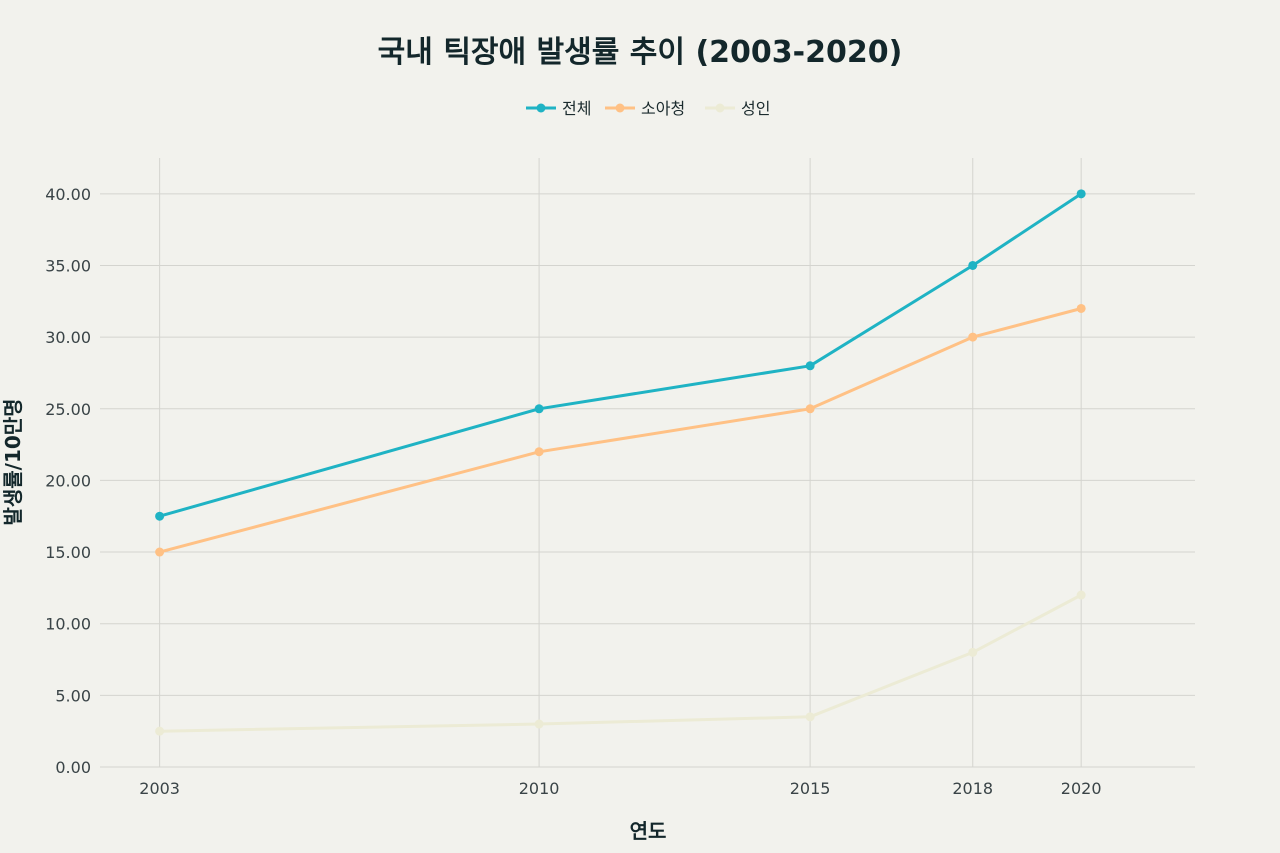 The height and width of the screenshot is (853, 1280). Describe the element at coordinates (68, 337) in the screenshot. I see `y-tick-label: 30.00` at that location.